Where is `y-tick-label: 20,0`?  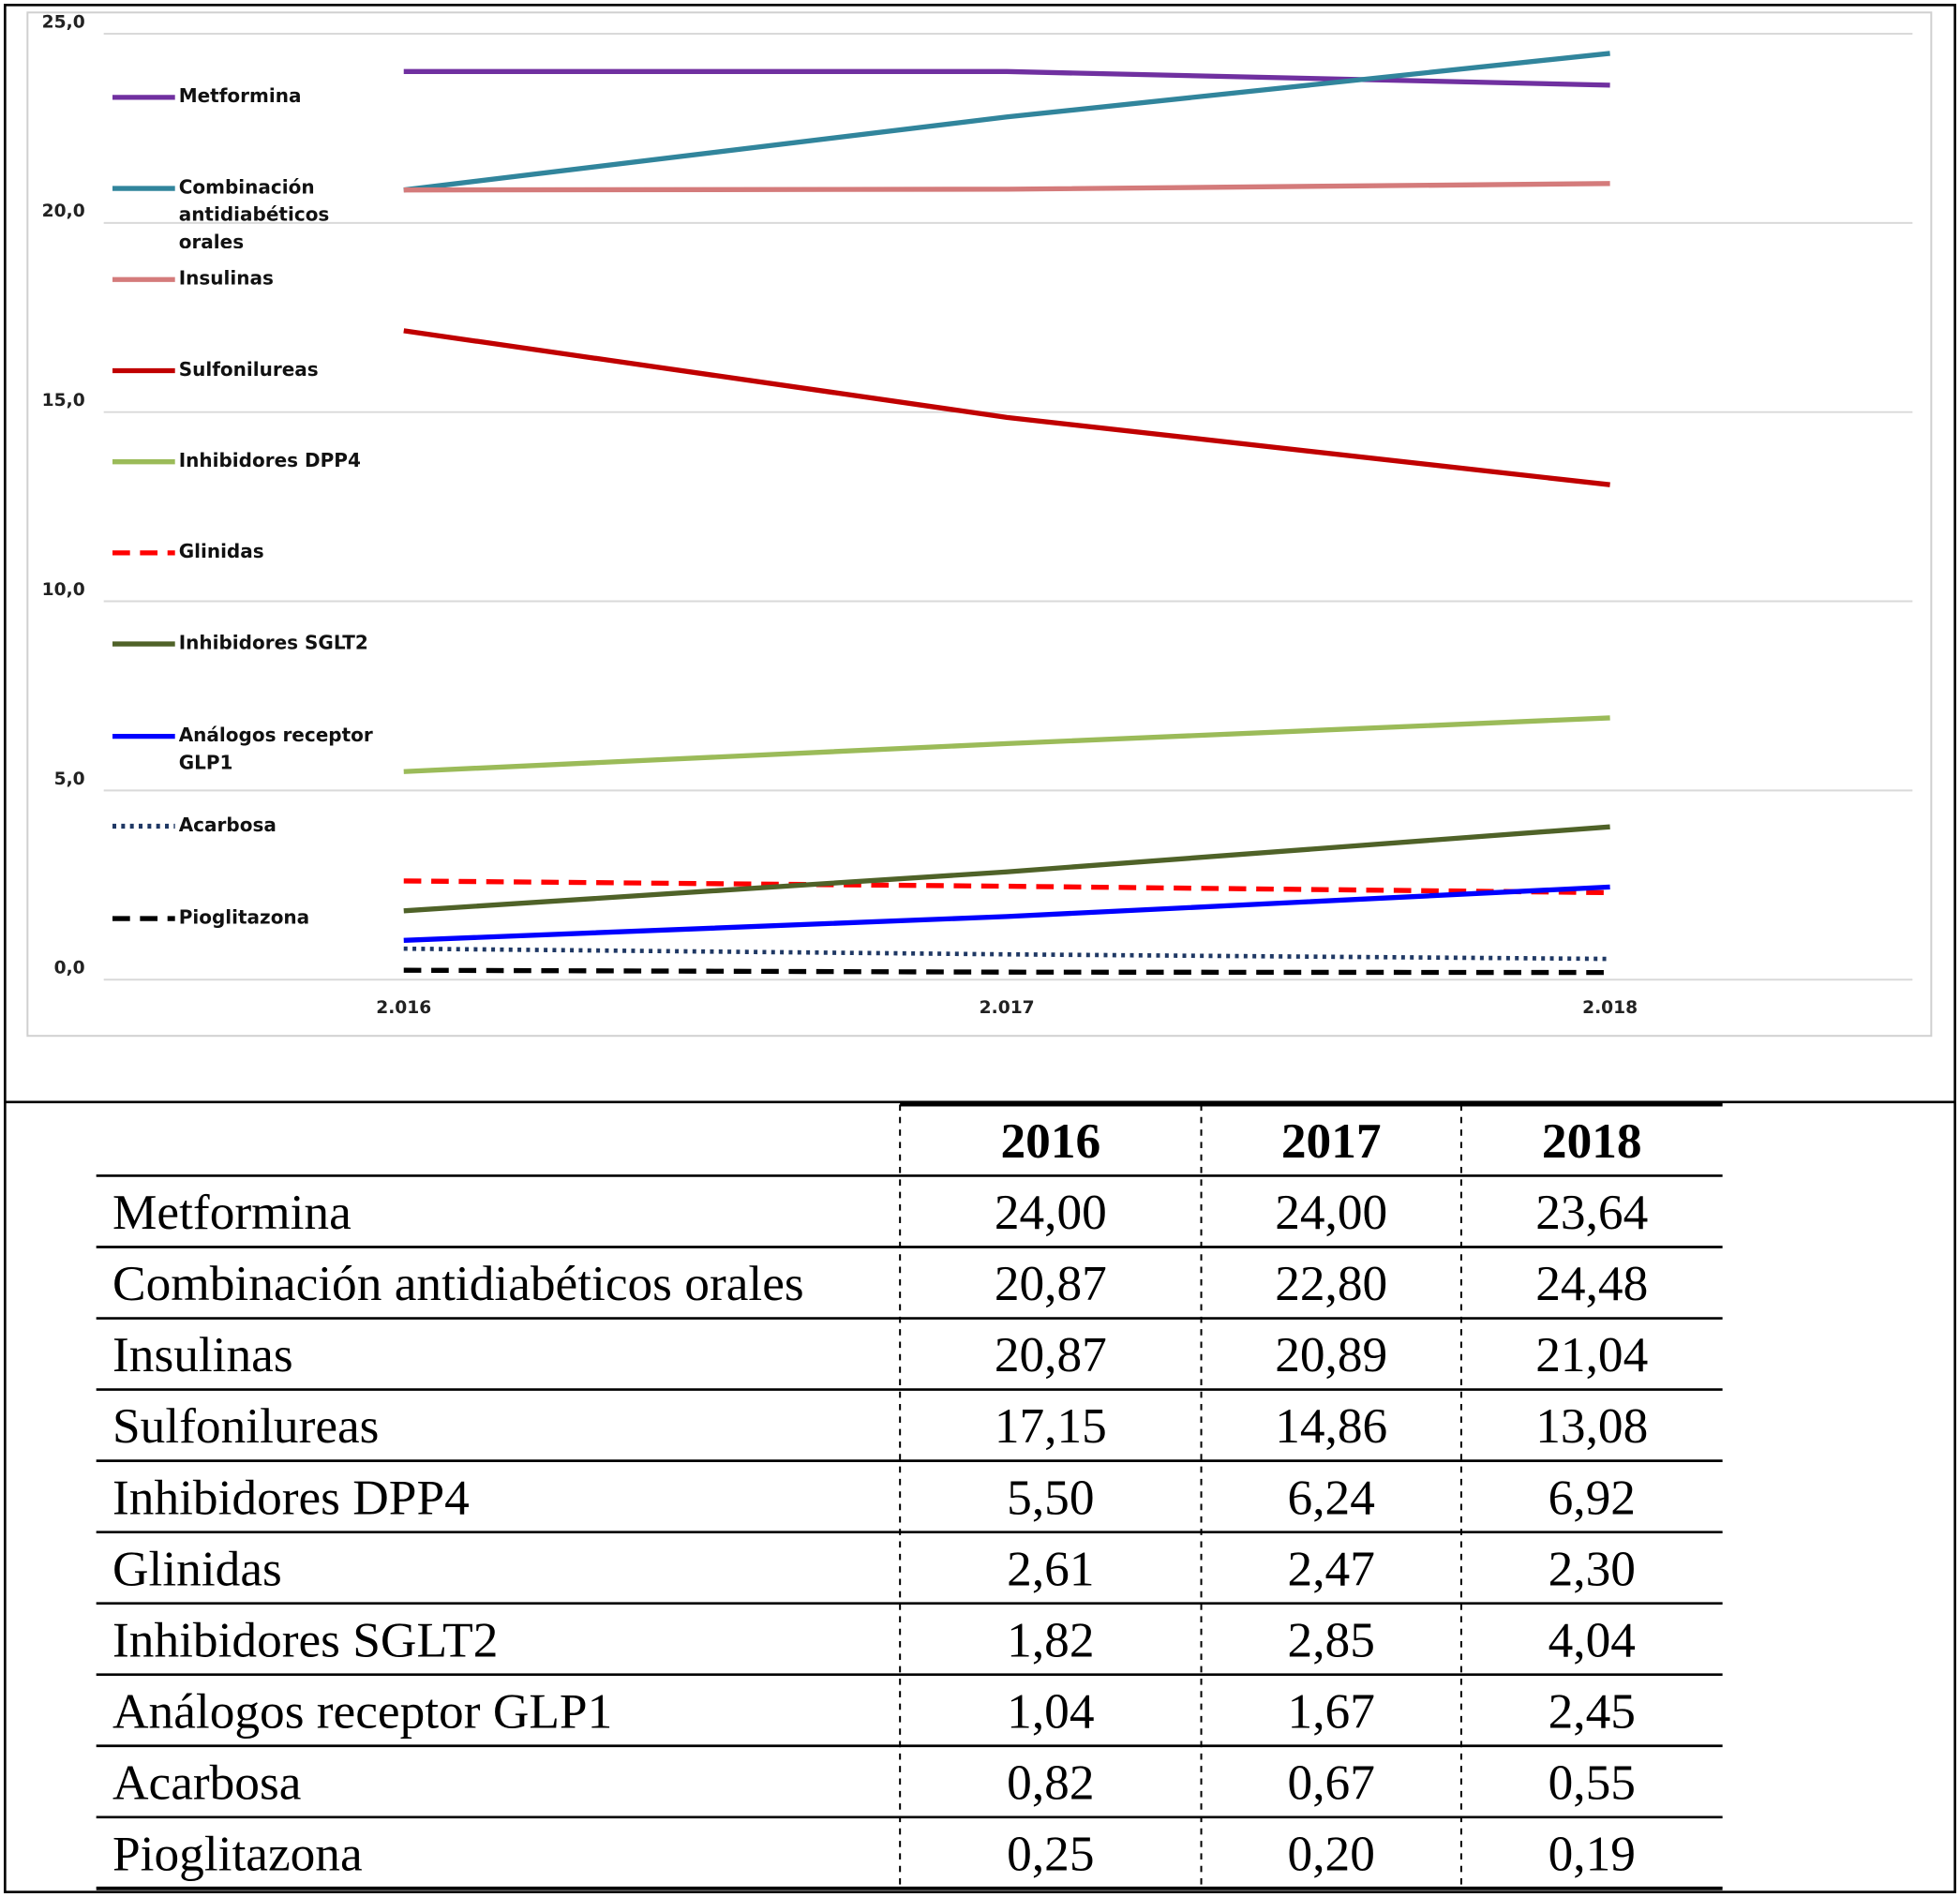 y-tick-label: 20,0 is located at coordinates (64, 211).